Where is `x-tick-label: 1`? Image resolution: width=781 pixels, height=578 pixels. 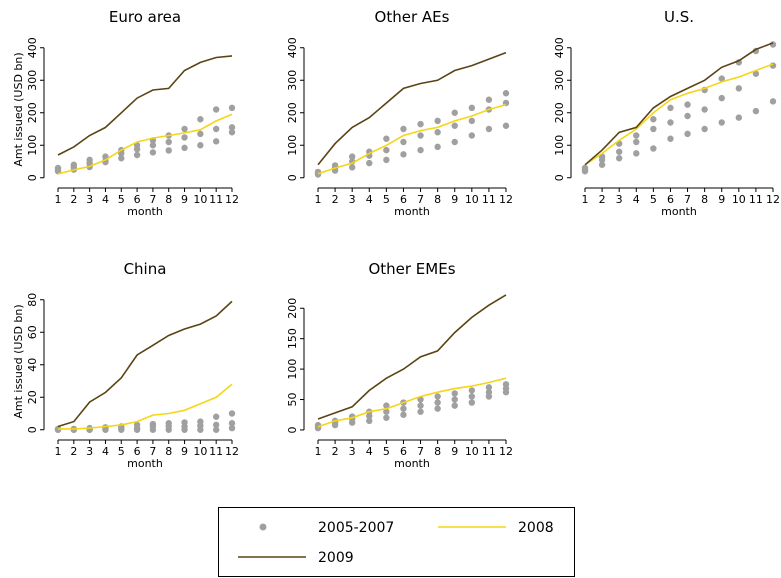 x-tick-label: 1 is located at coordinates (318, 199).